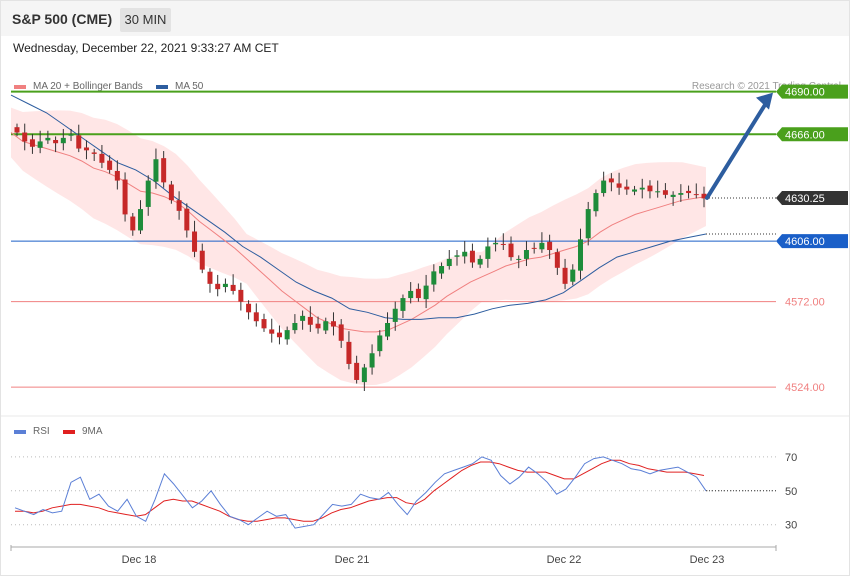  I want to click on rsi-ma-line, so click(360, 490).